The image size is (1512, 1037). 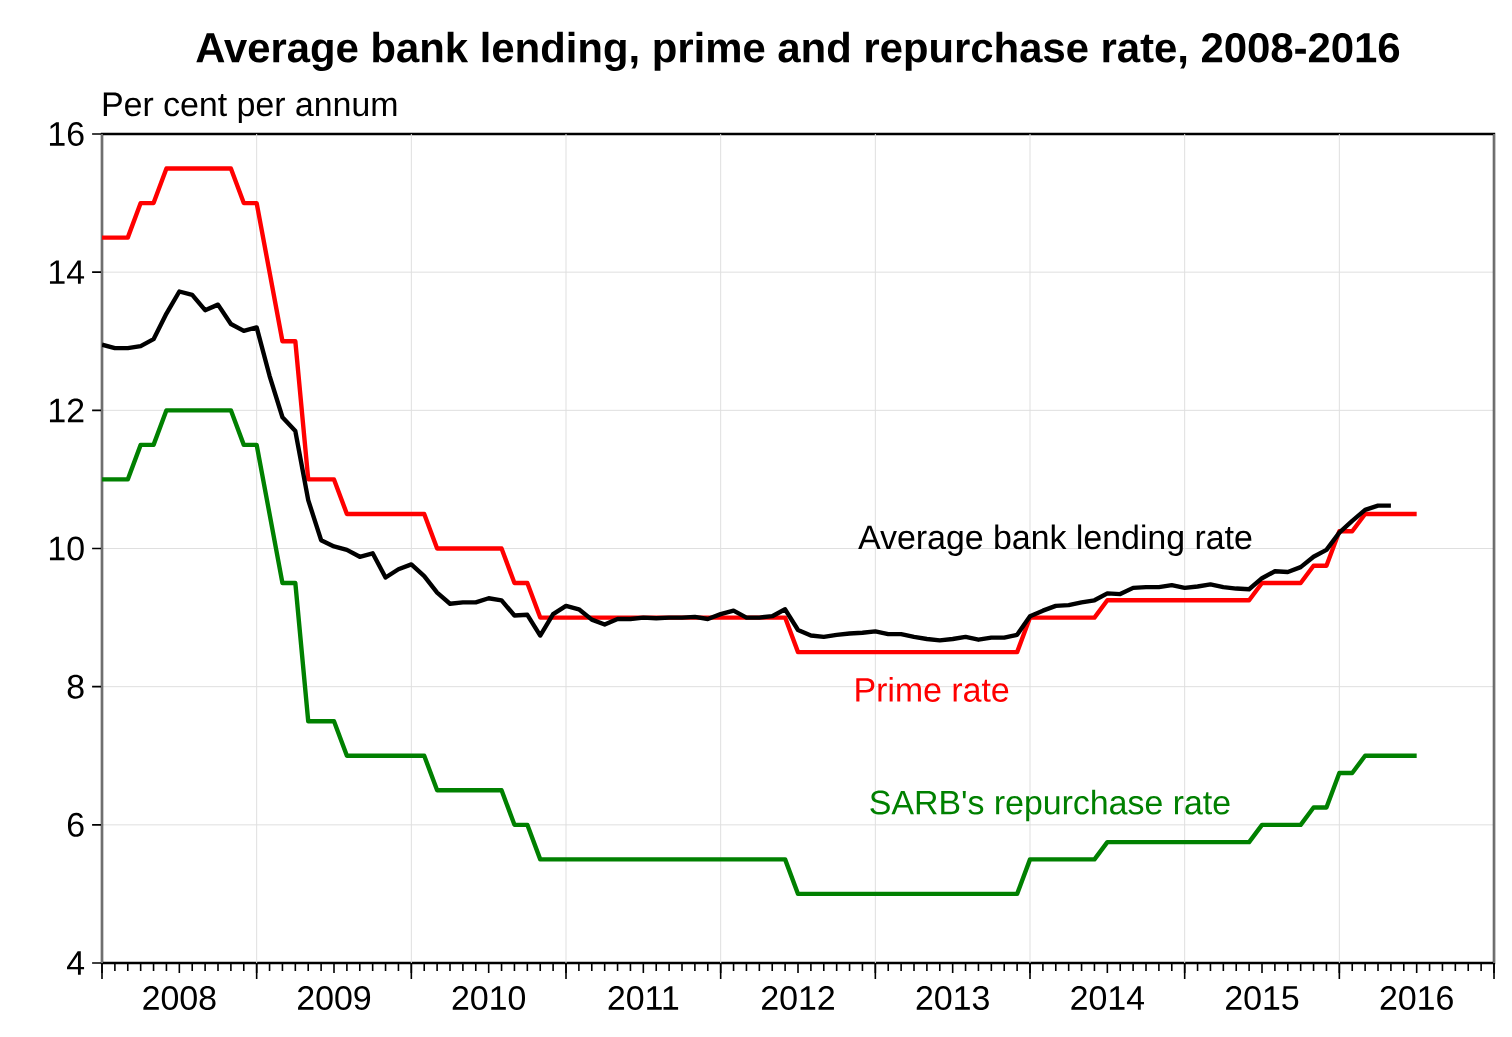 I want to click on series-label: Prime rate, so click(x=932, y=689).